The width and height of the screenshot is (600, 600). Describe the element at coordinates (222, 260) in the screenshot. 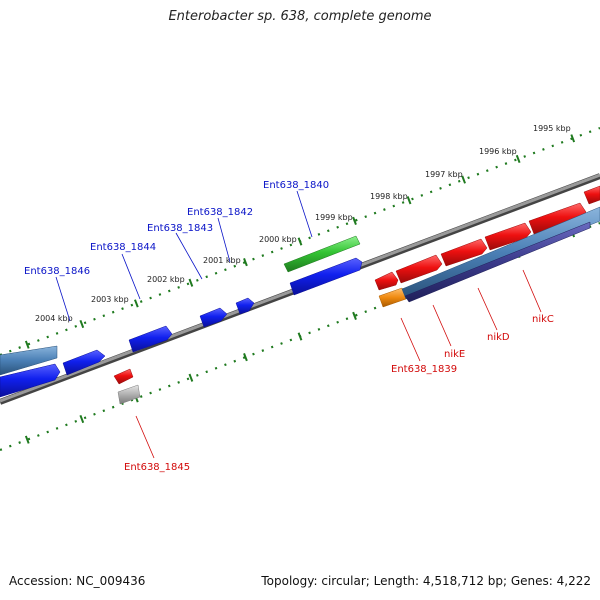

I see `scale-label-2001: 2001 kbp` at that location.